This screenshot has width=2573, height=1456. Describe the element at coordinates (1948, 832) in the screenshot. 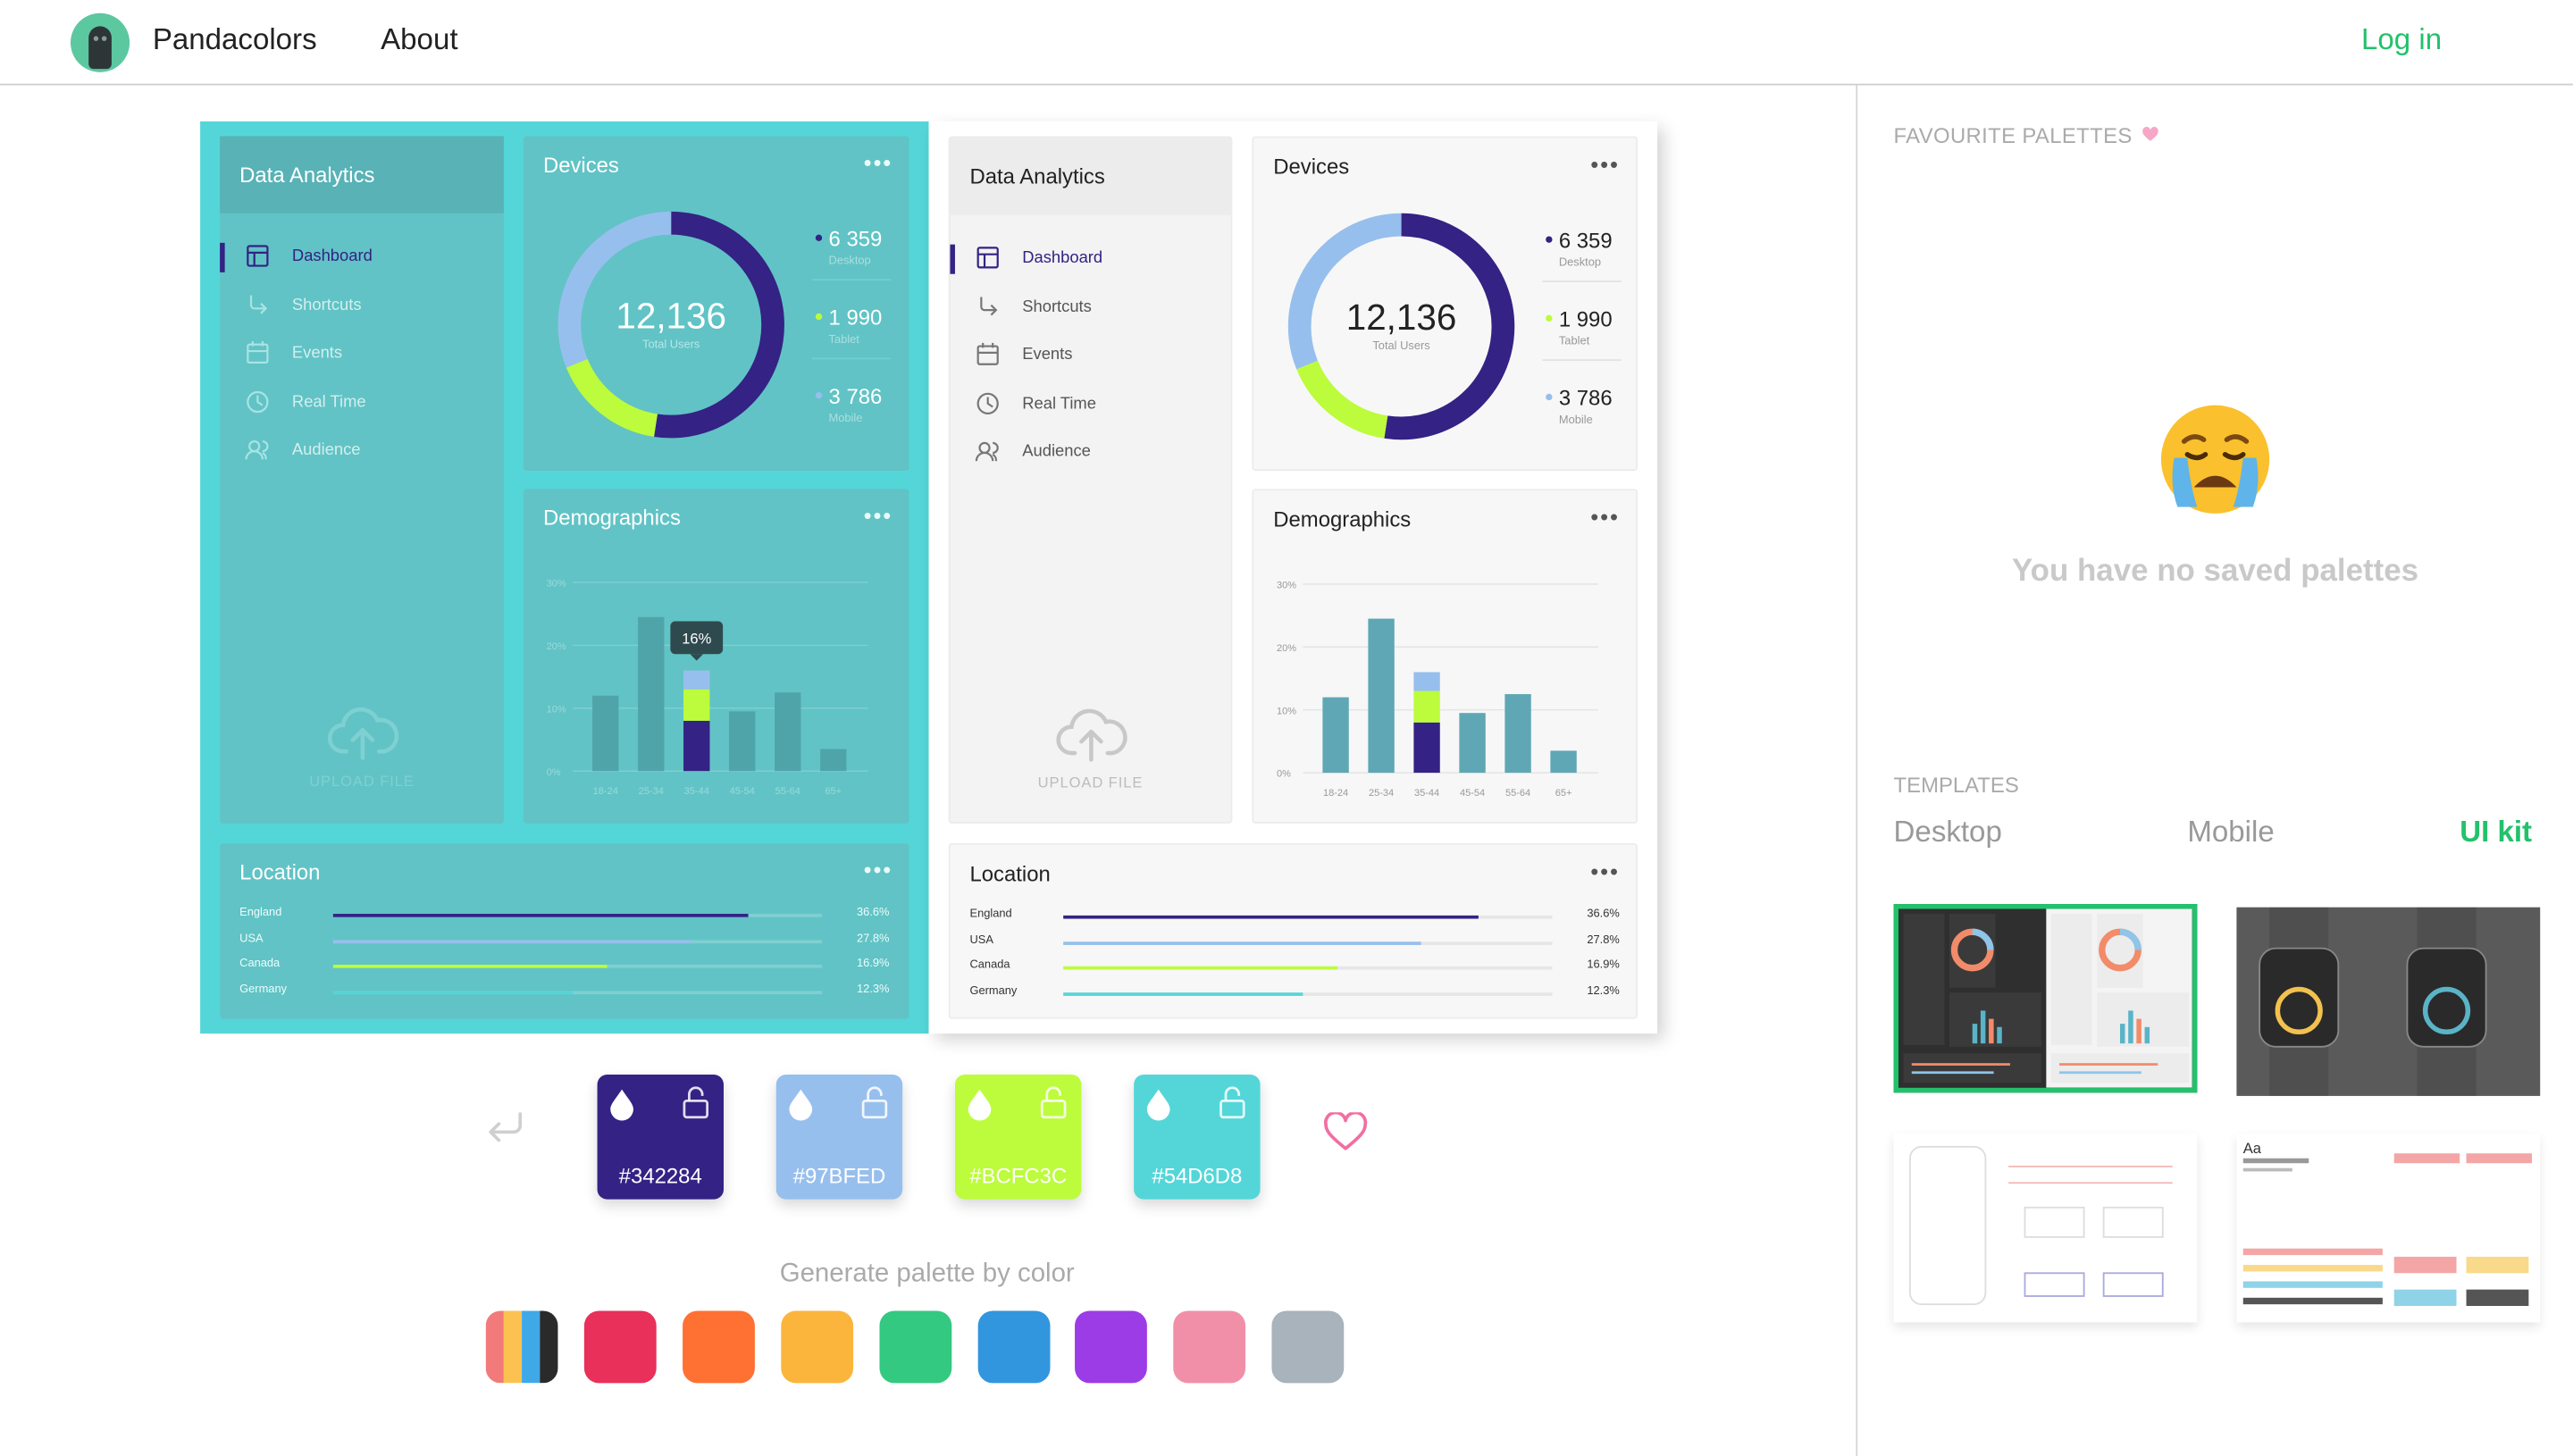

I see `tab-desktop: Desktop` at that location.